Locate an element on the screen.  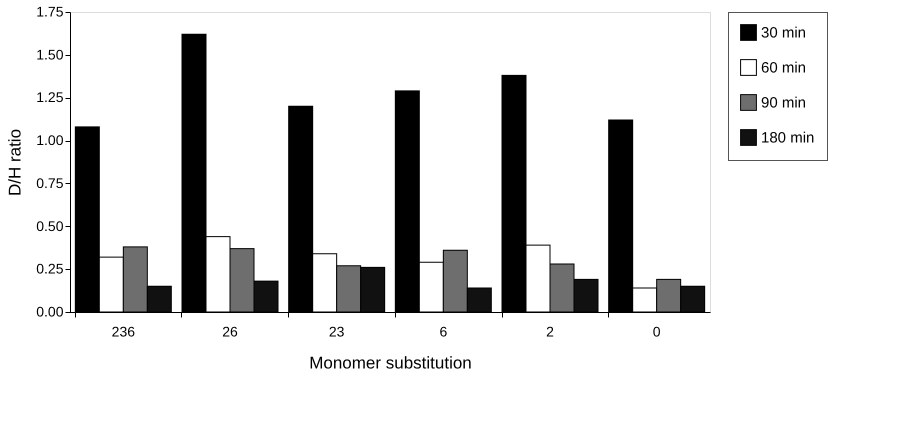
x-tick-label: 26 is located at coordinates (230, 332).